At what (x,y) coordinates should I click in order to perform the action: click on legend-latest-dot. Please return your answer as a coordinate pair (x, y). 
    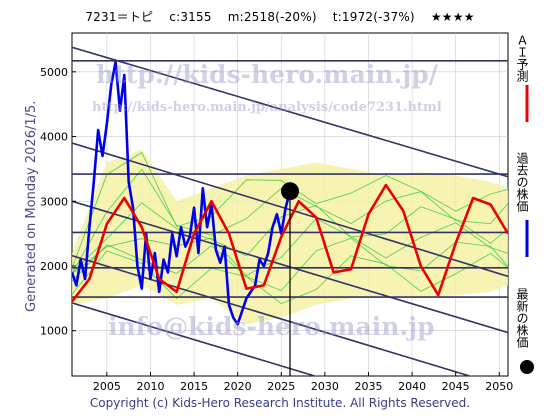
    Looking at the image, I should click on (527, 367).